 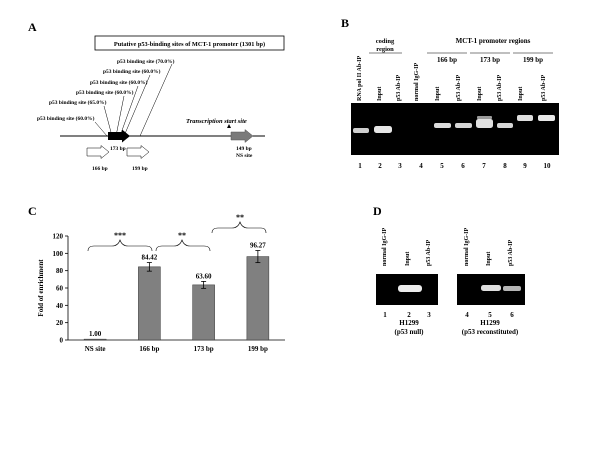 I want to click on c-y-tick-label-2: 40, so click(x=60, y=306).